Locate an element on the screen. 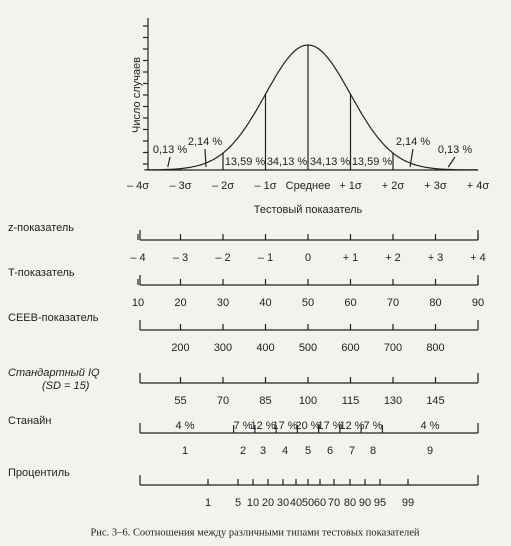  sigma-label: – 2σ is located at coordinates (223, 186).